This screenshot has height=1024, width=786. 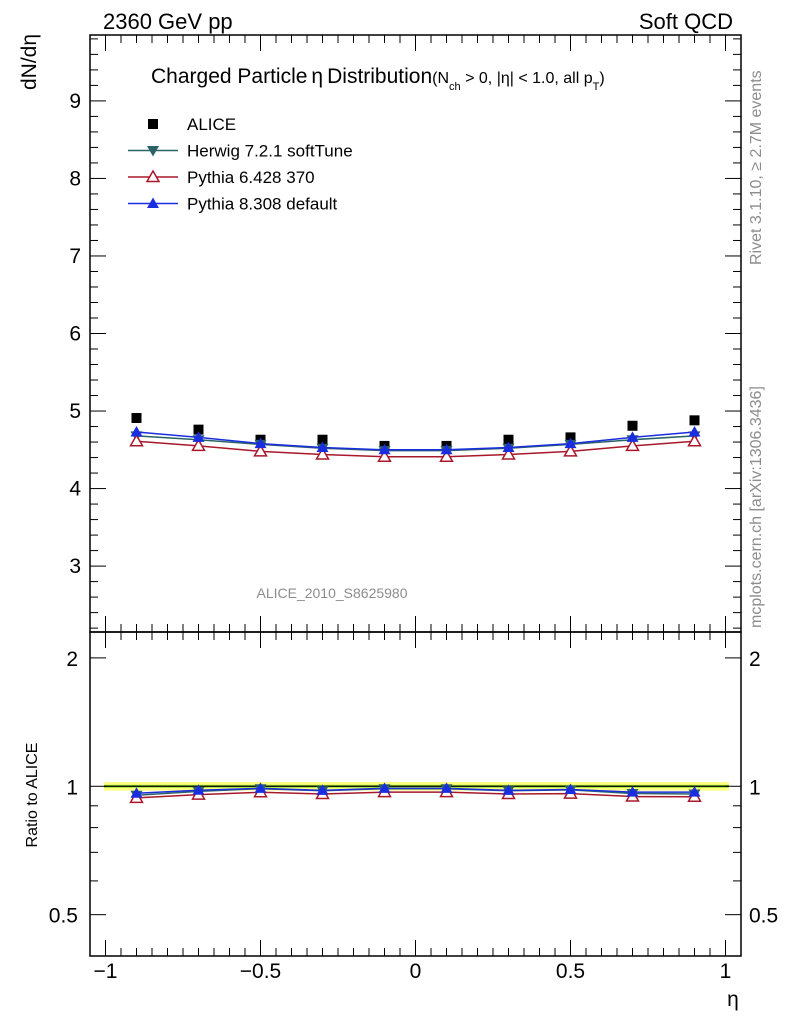 I want to click on legend-entry: Herwig 7.2.1 softTune, so click(x=240, y=151).